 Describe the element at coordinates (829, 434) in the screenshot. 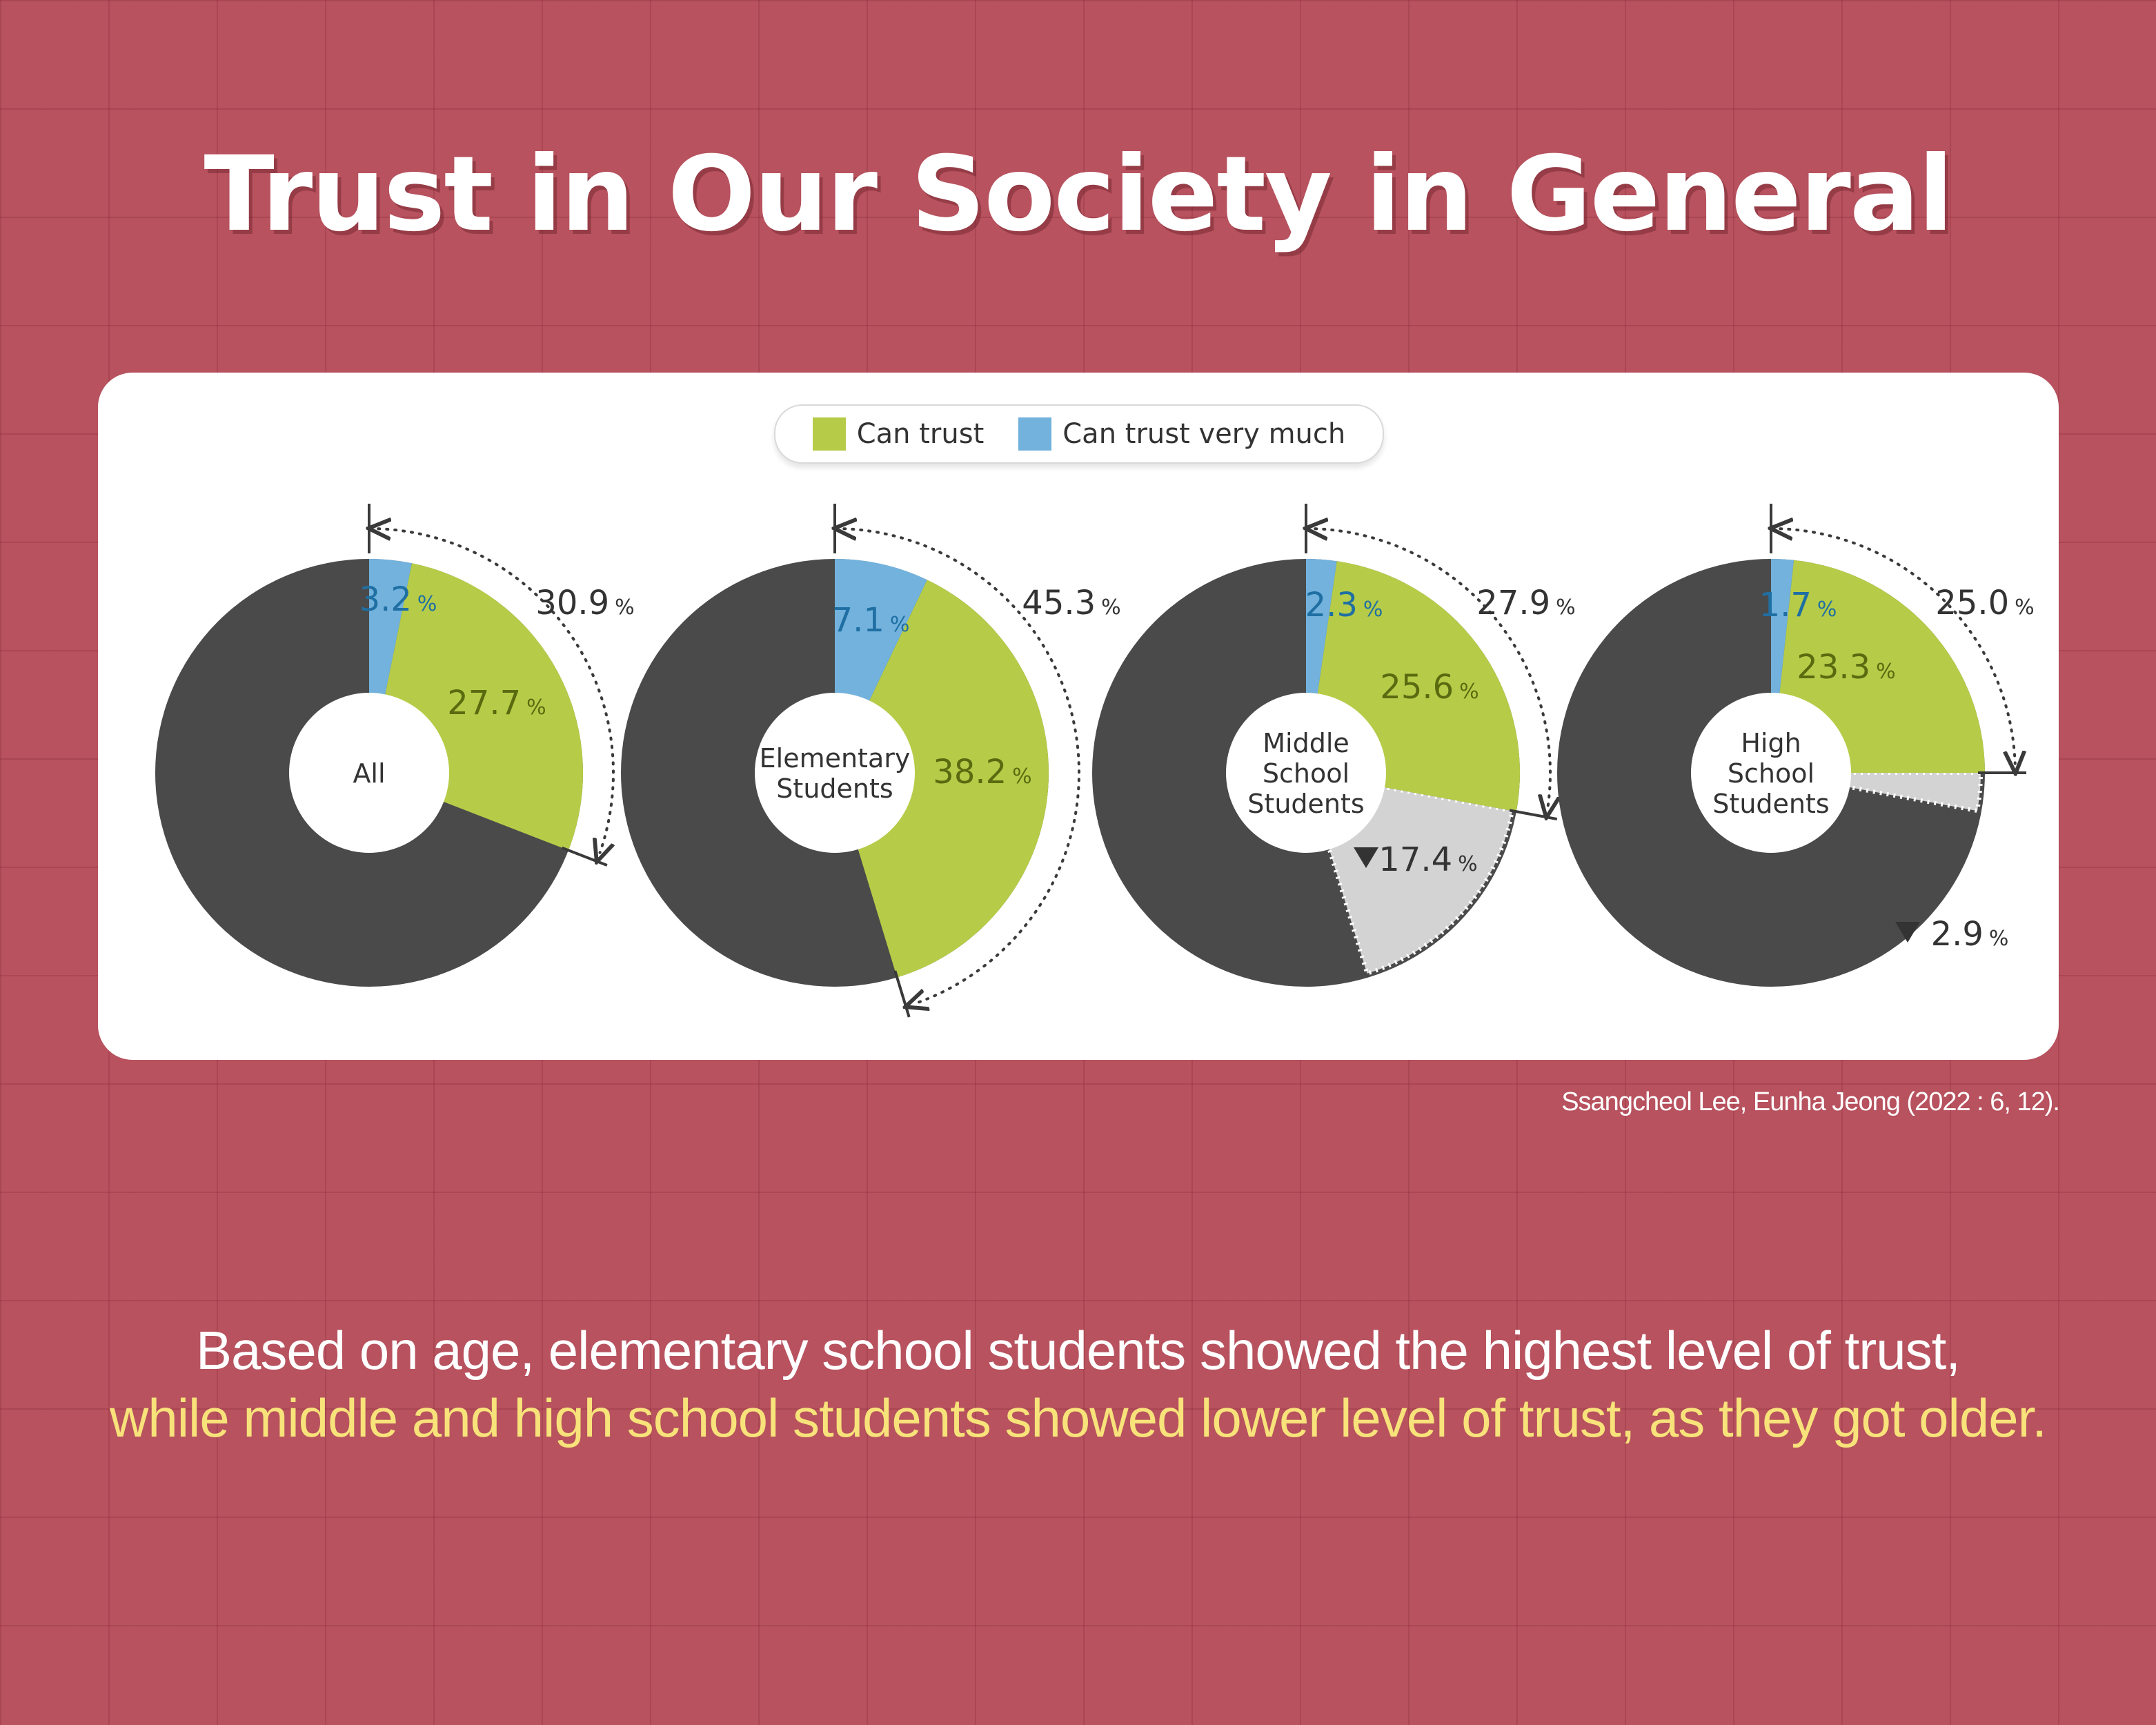

I see `legend-swatch-can-trust` at that location.